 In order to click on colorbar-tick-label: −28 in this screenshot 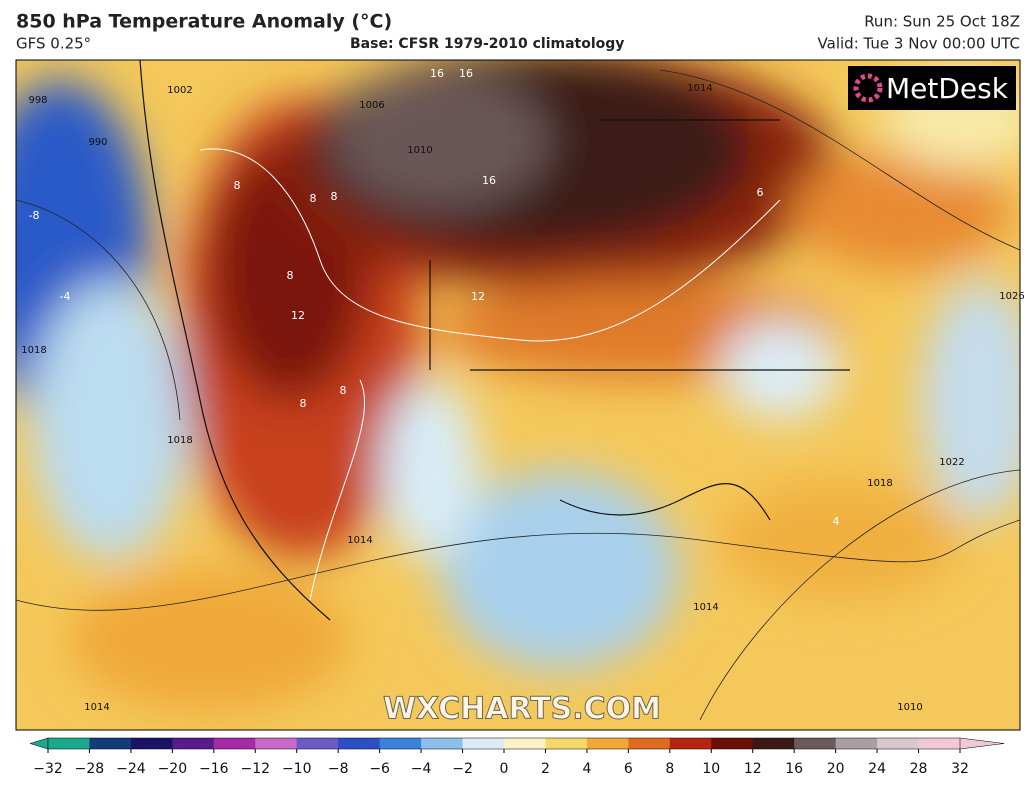, I will do `click(90, 769)`.